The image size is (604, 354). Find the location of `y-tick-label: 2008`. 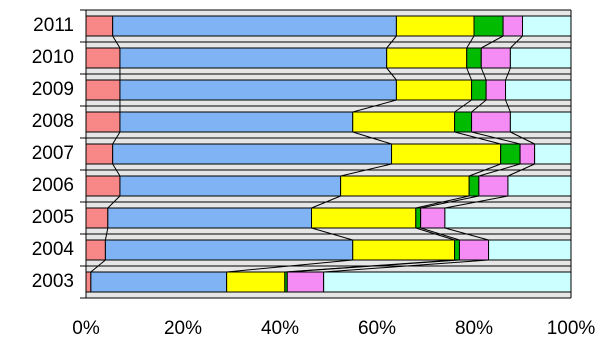

y-tick-label: 2008 is located at coordinates (53, 121).